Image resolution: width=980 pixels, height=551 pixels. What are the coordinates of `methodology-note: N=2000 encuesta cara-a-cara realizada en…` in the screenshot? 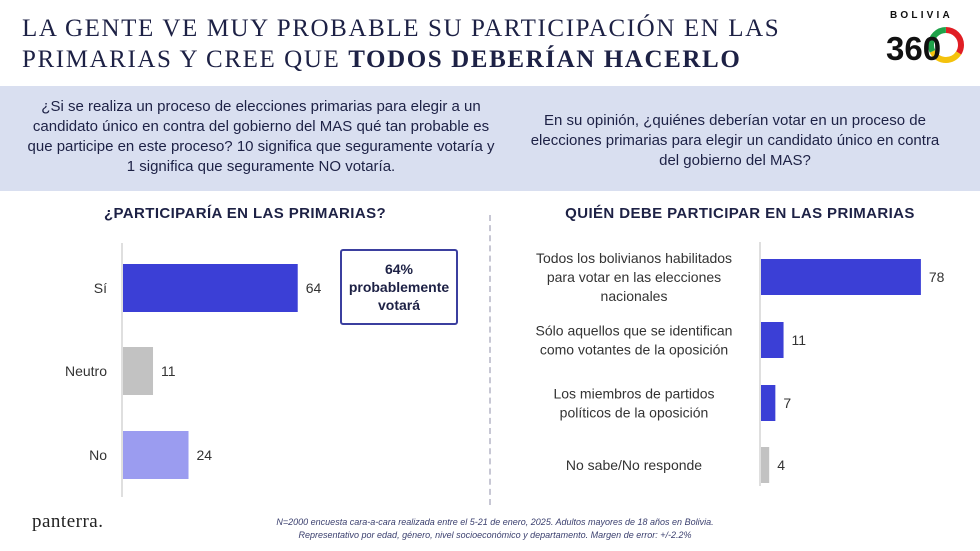 It's located at (495, 529).